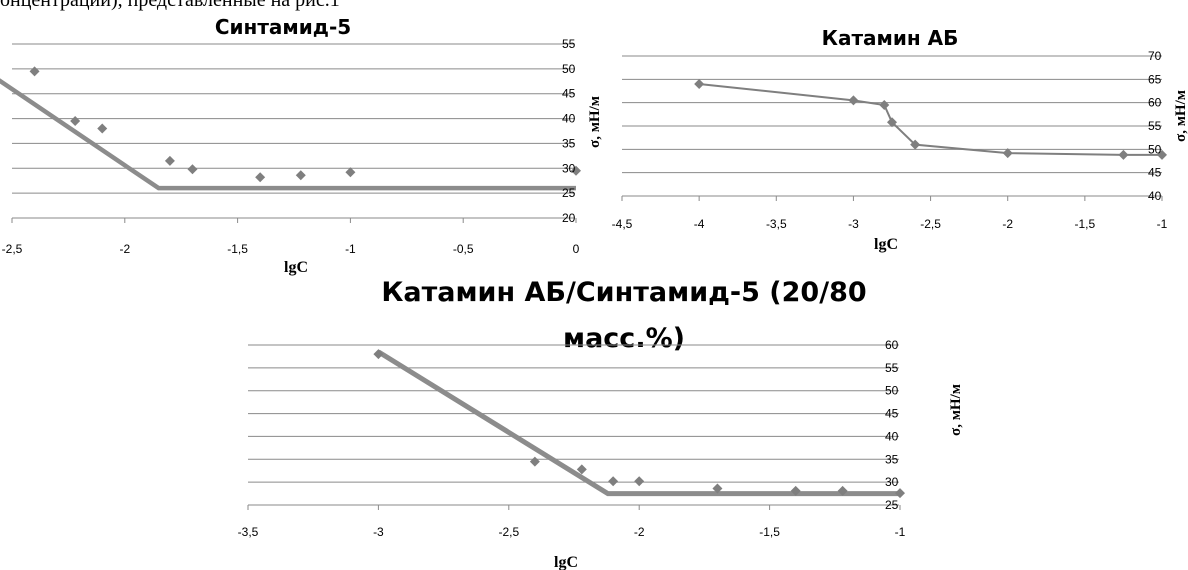 The image size is (1188, 570). What do you see at coordinates (569, 218) in the screenshot?
I see `y-tick-label: 20` at bounding box center [569, 218].